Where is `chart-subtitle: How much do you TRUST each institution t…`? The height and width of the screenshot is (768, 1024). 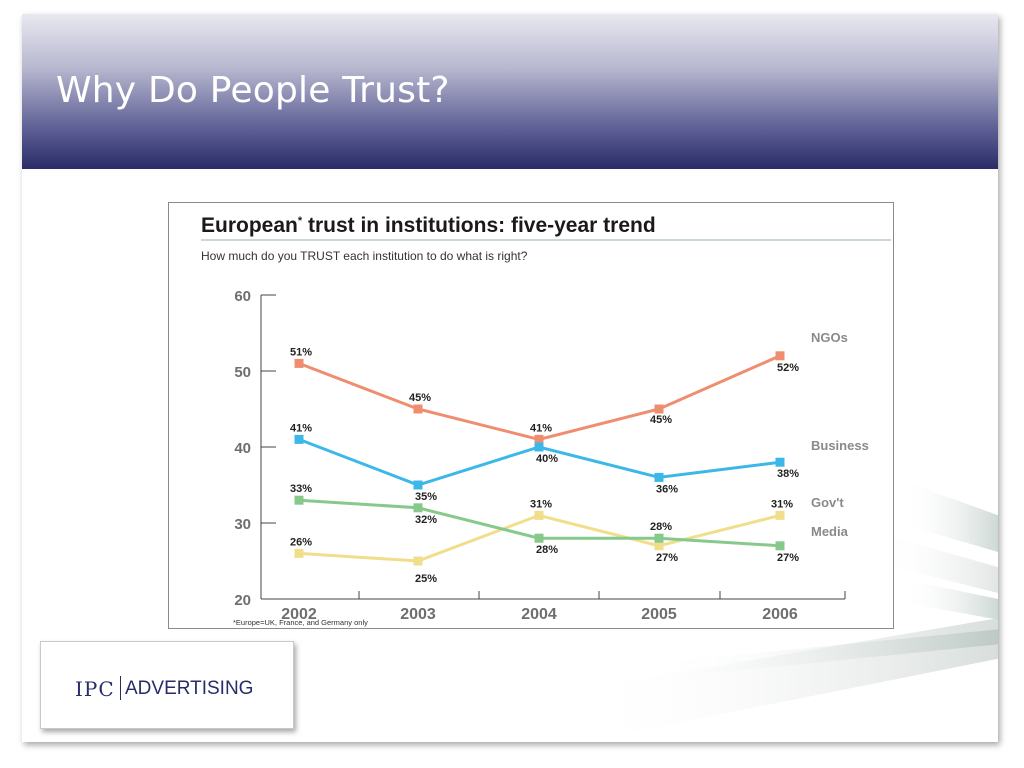
chart-subtitle: How much do you TRUST each institution t… is located at coordinates (364, 256).